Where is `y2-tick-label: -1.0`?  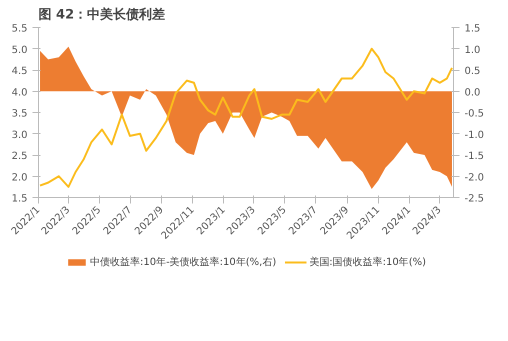
y2-tick-label: -1.0 is located at coordinates (474, 135).